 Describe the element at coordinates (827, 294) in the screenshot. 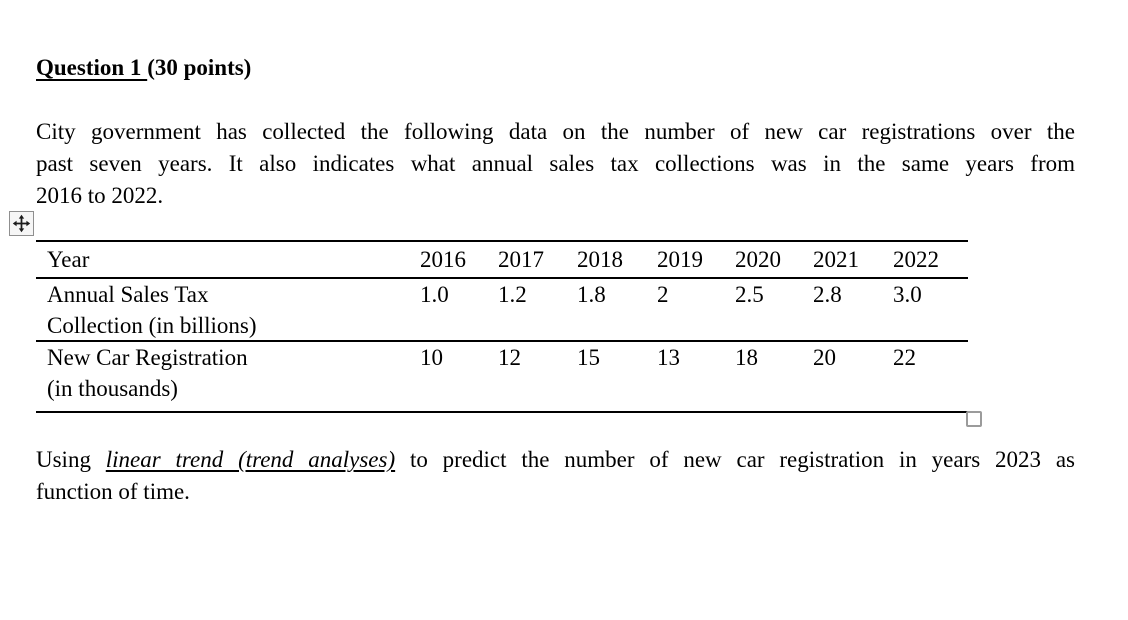

I see `sales-tax-value: 2.8` at that location.